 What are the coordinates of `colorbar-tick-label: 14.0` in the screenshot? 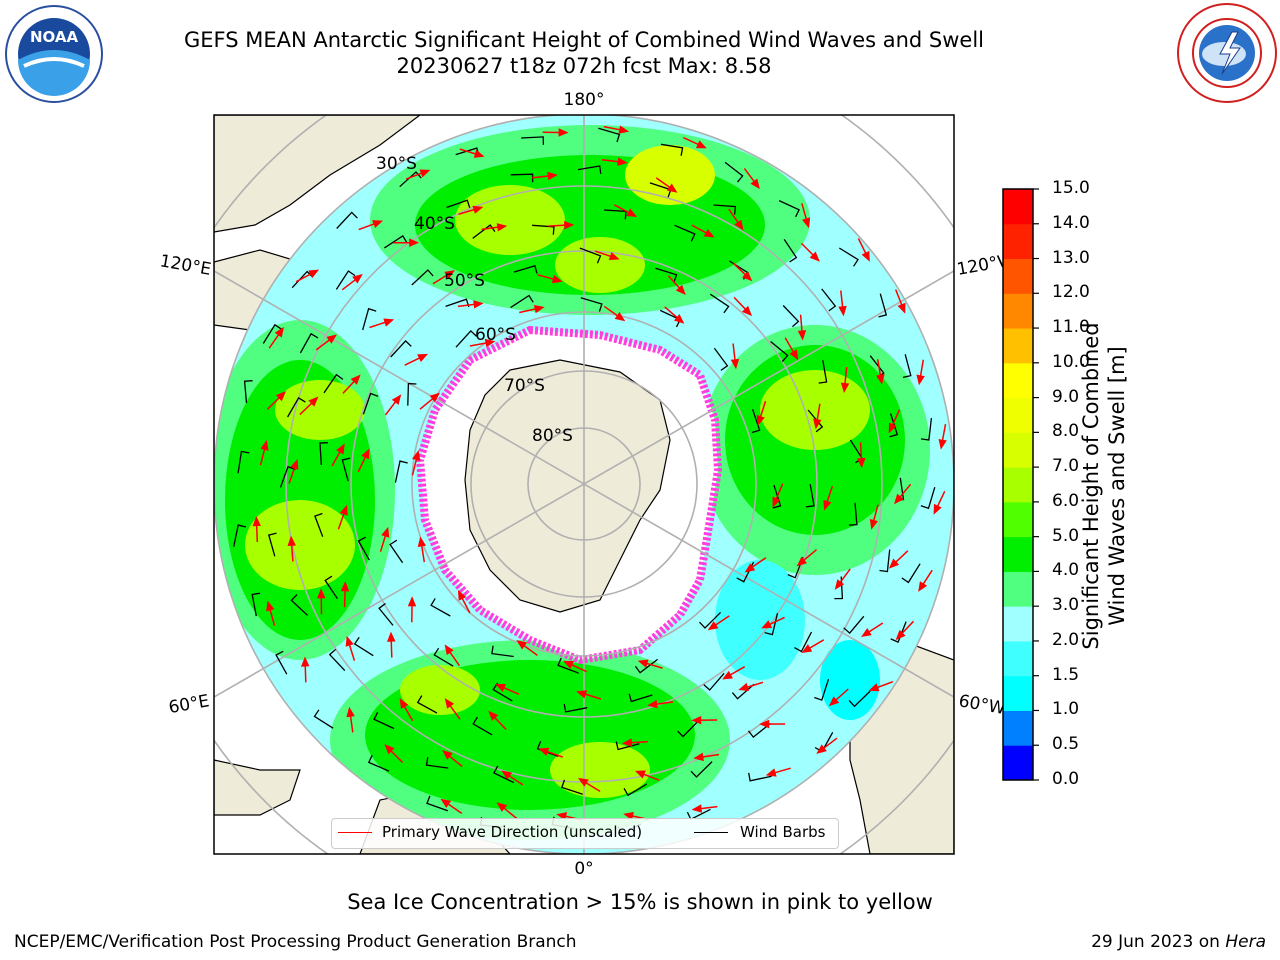 It's located at (1071, 222).